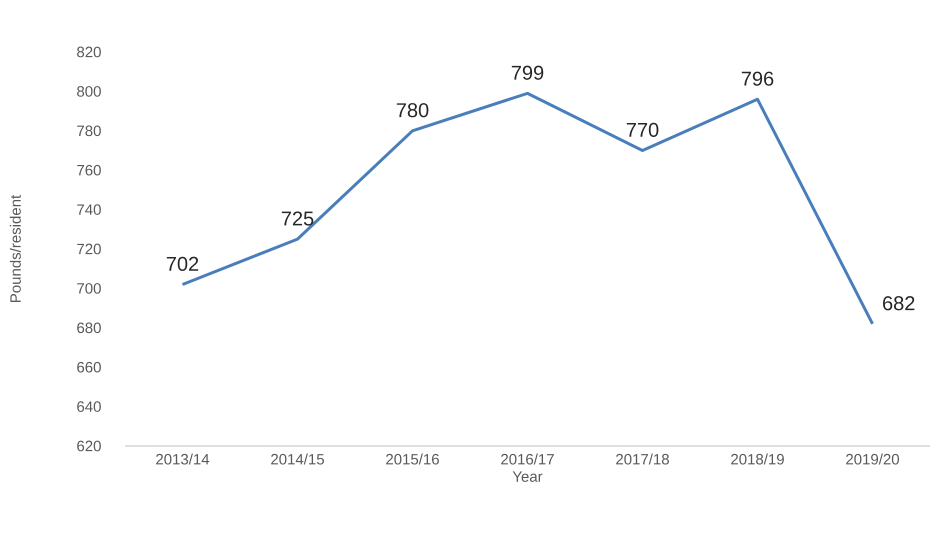  What do you see at coordinates (89, 209) in the screenshot?
I see `y-tick-label: 740` at bounding box center [89, 209].